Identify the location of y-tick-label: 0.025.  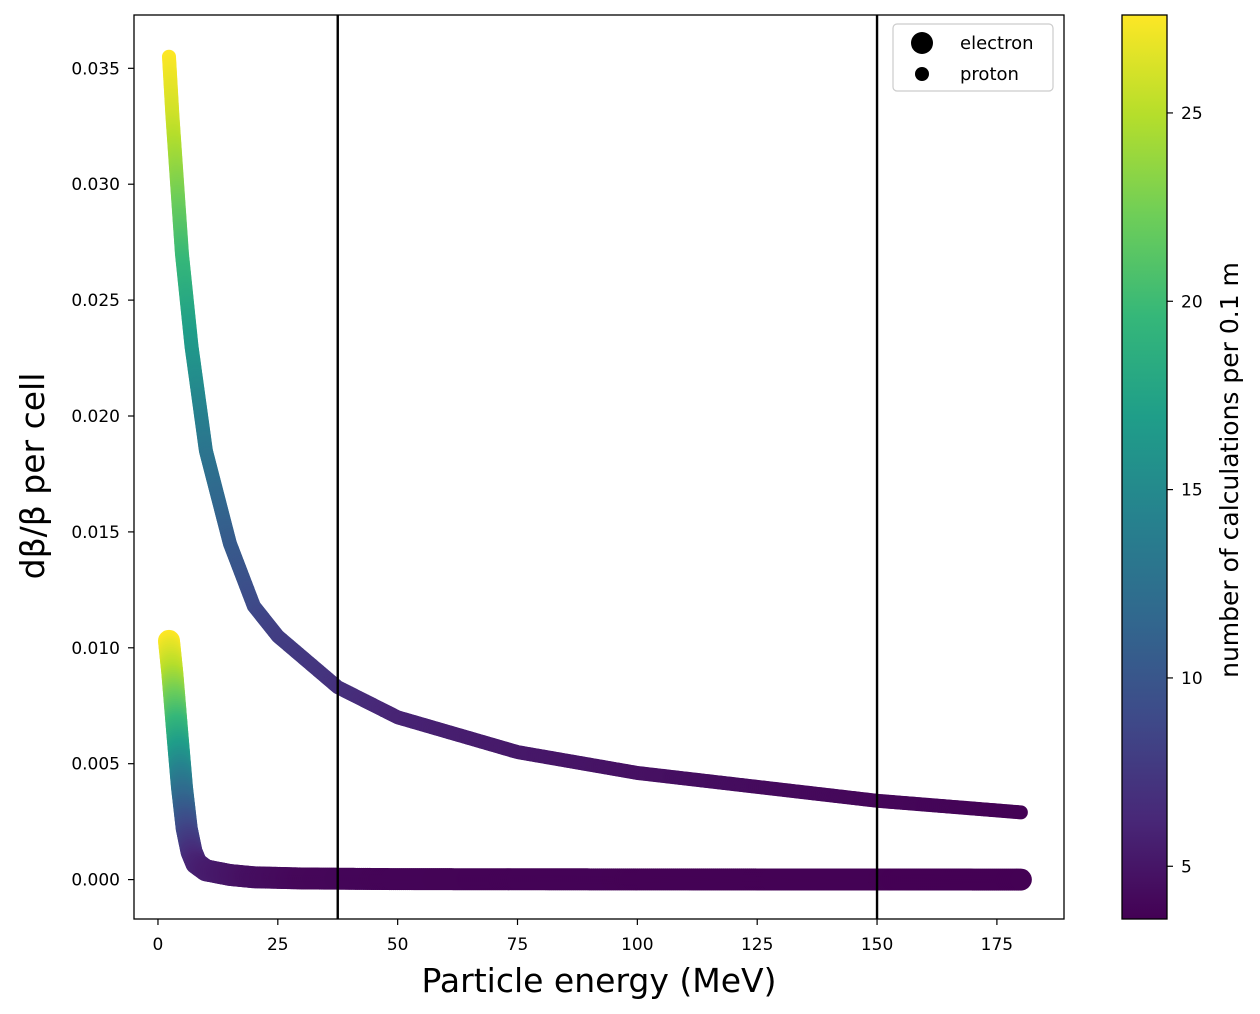
(95, 301).